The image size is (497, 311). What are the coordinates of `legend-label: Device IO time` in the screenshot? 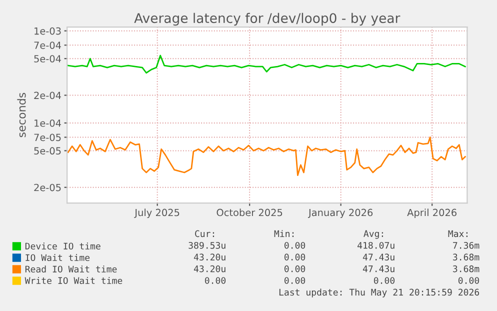 It's located at (62, 246).